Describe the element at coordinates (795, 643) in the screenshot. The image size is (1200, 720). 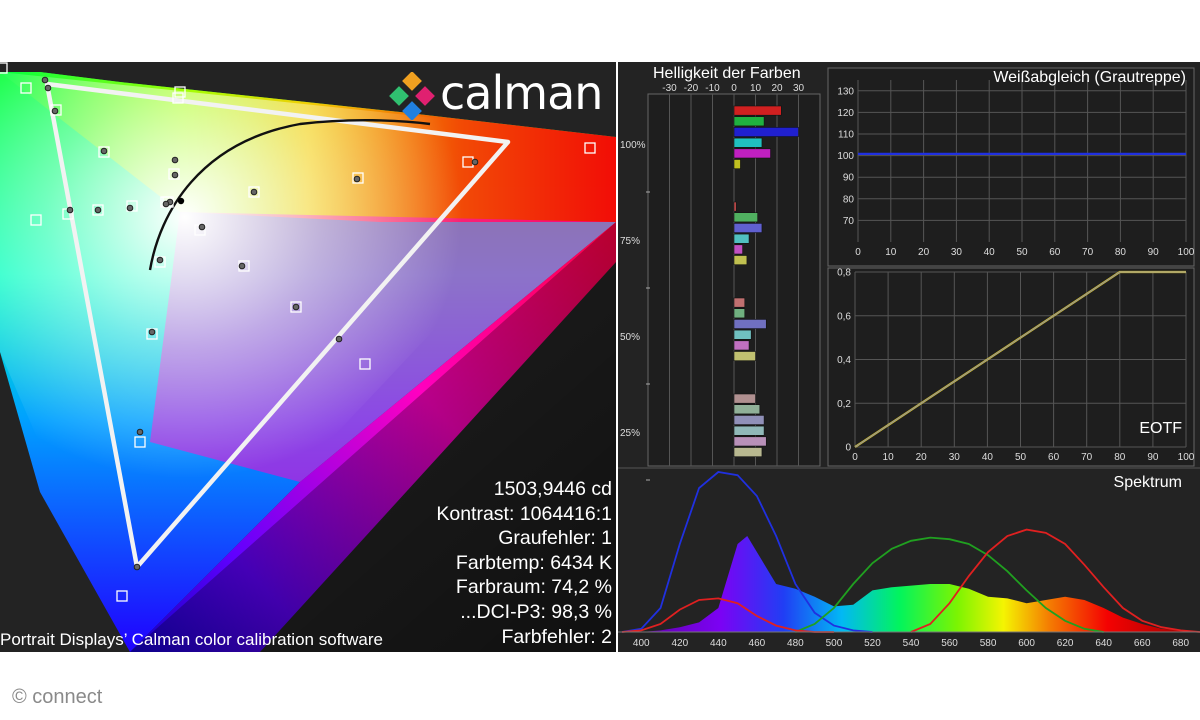
I see `spectrum-x-tick: 480` at that location.